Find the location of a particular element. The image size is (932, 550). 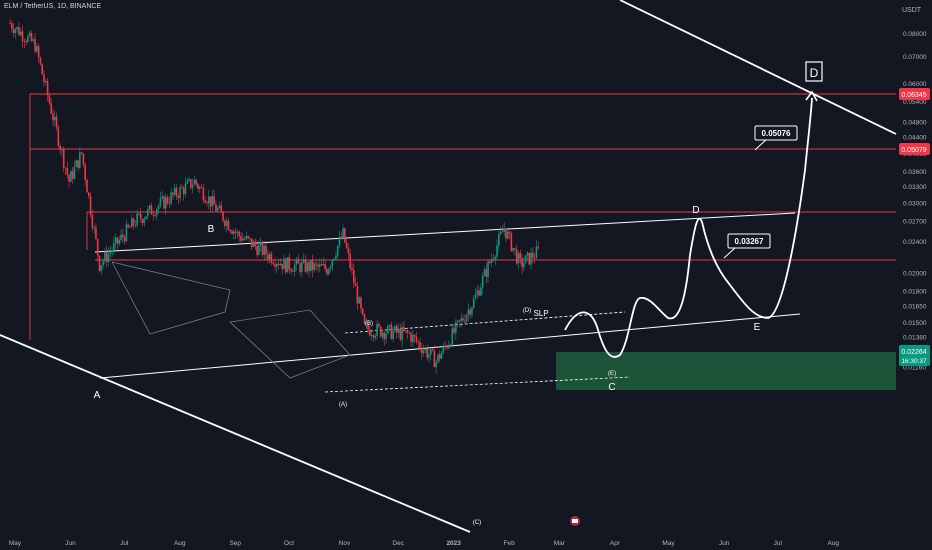

time-tick-label: May is located at coordinates (668, 543).